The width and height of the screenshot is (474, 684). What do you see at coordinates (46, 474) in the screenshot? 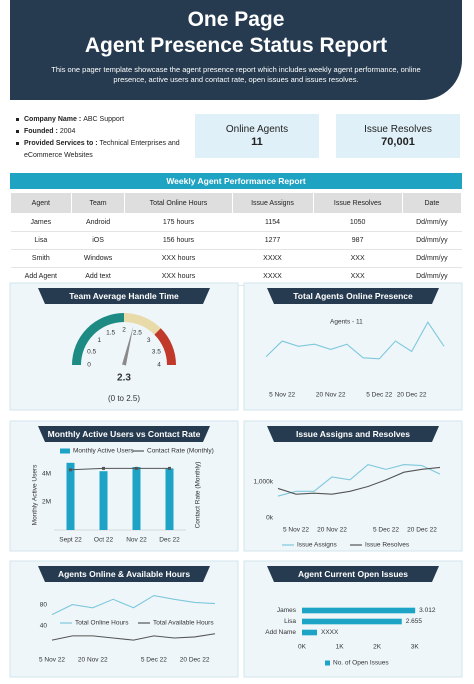
I see `y-tick-label: 4M` at bounding box center [46, 474].